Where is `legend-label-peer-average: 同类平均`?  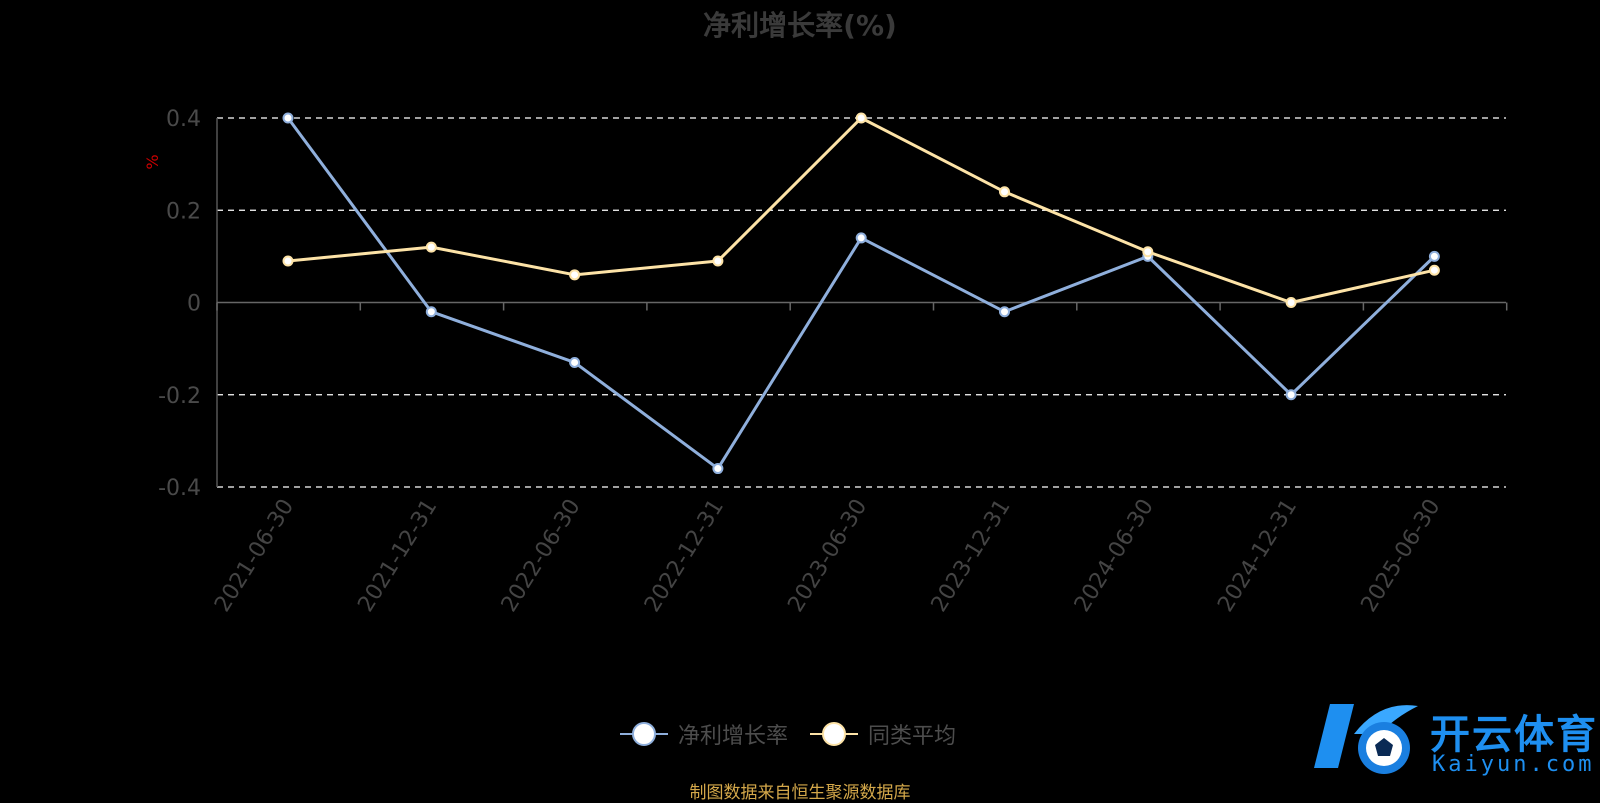
legend-label-peer-average: 同类平均 is located at coordinates (912, 736).